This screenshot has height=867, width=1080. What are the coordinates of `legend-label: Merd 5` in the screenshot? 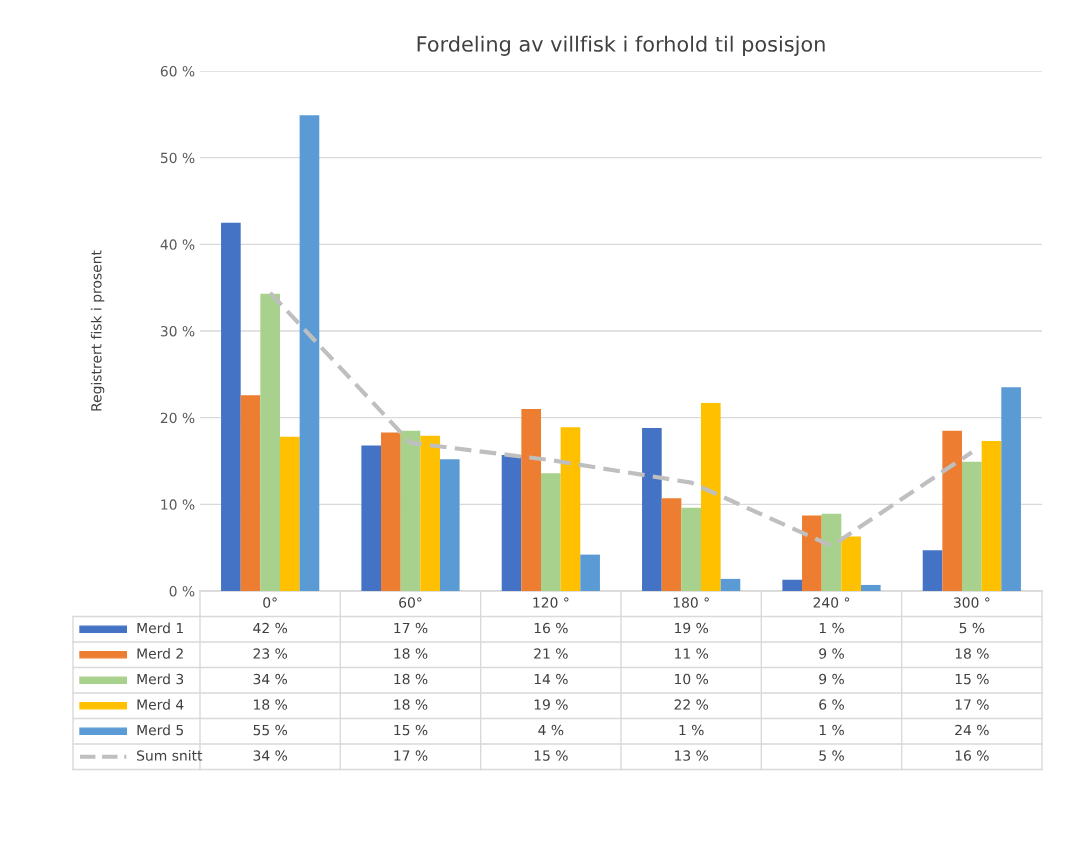 It's located at (160, 730).